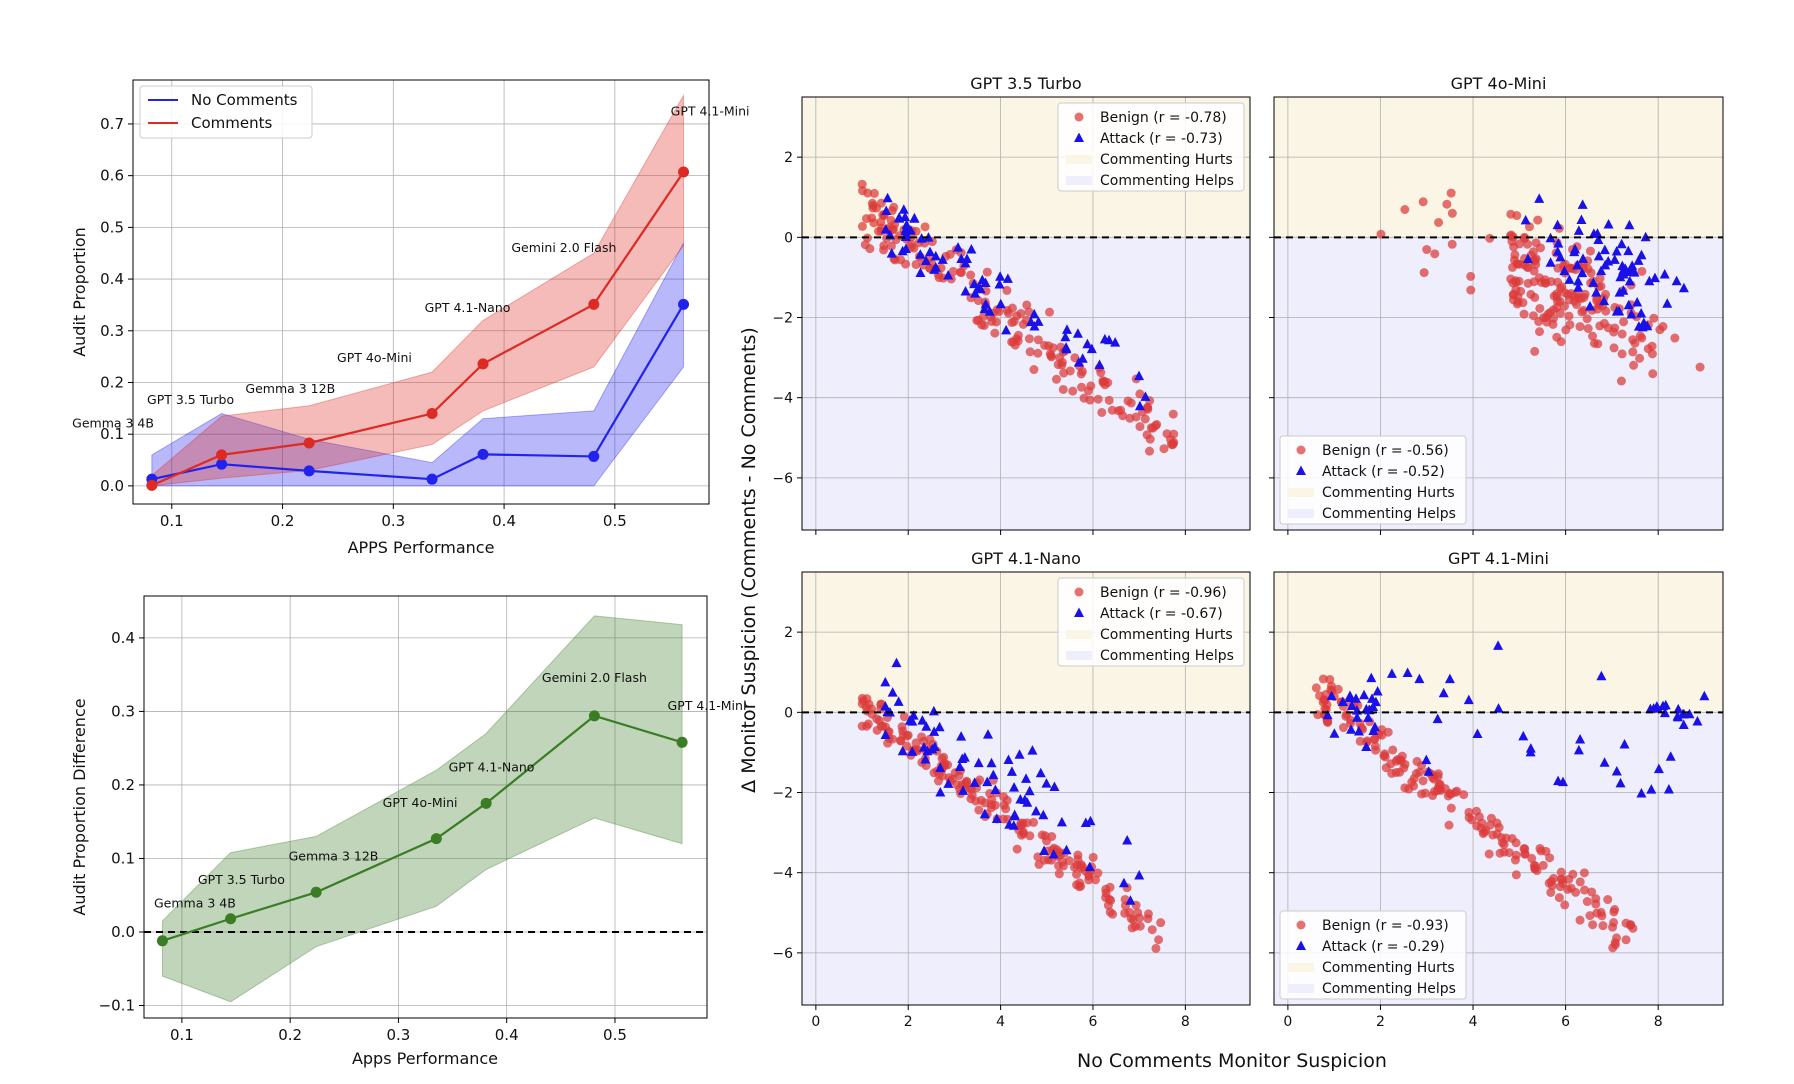 Image resolution: width=1794 pixels, height=1084 pixels. I want to click on legend-attack-marker, so click(1301, 945).